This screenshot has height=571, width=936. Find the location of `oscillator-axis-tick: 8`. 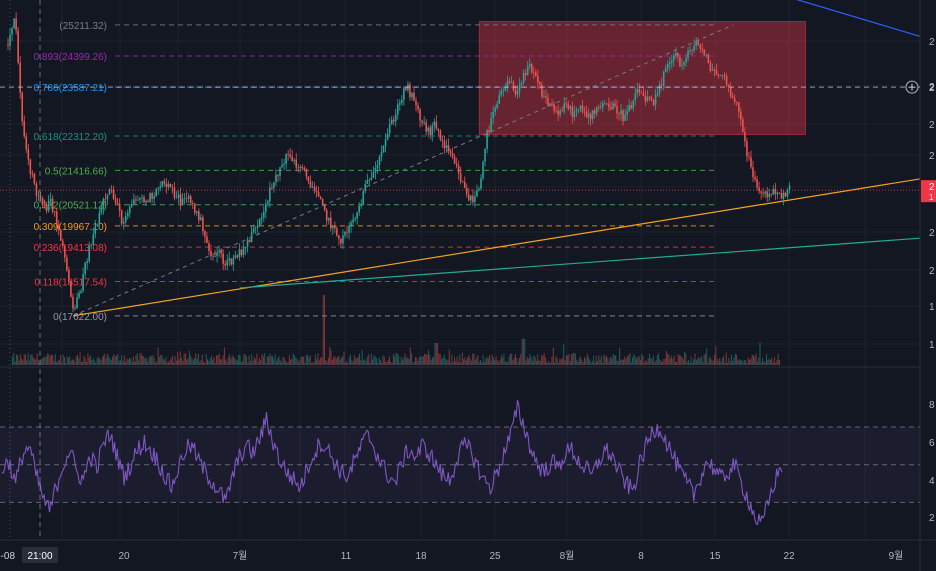

oscillator-axis-tick: 8 is located at coordinates (932, 405).